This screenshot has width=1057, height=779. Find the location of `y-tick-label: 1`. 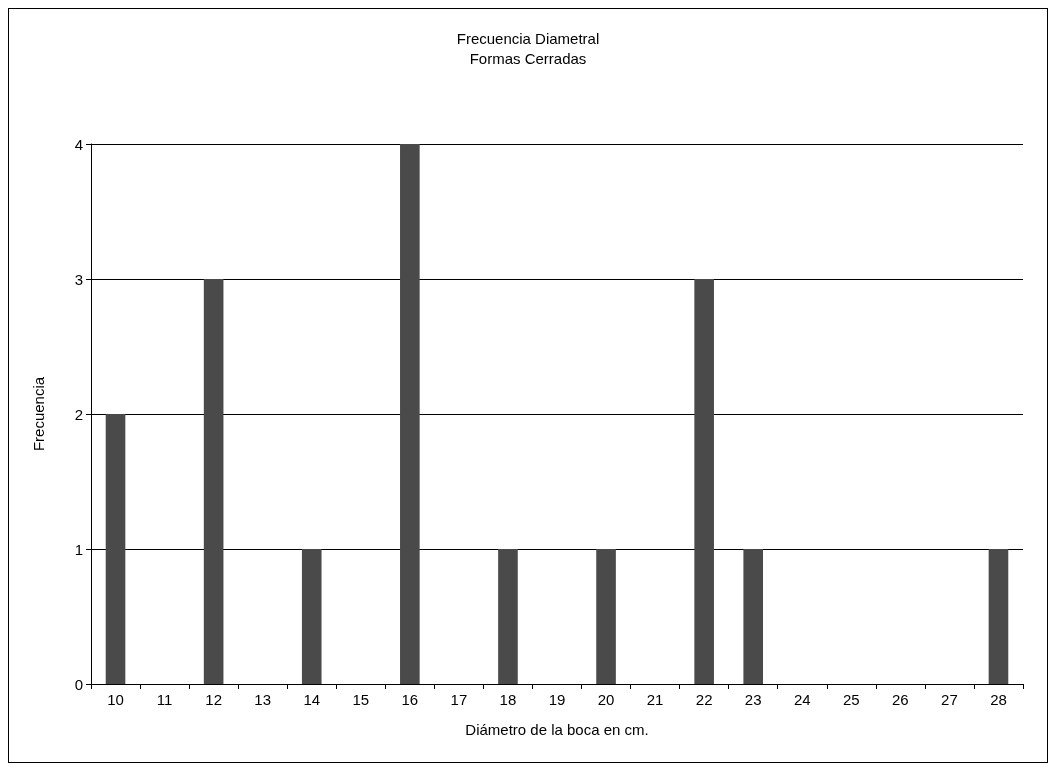

y-tick-label: 1 is located at coordinates (78, 549).